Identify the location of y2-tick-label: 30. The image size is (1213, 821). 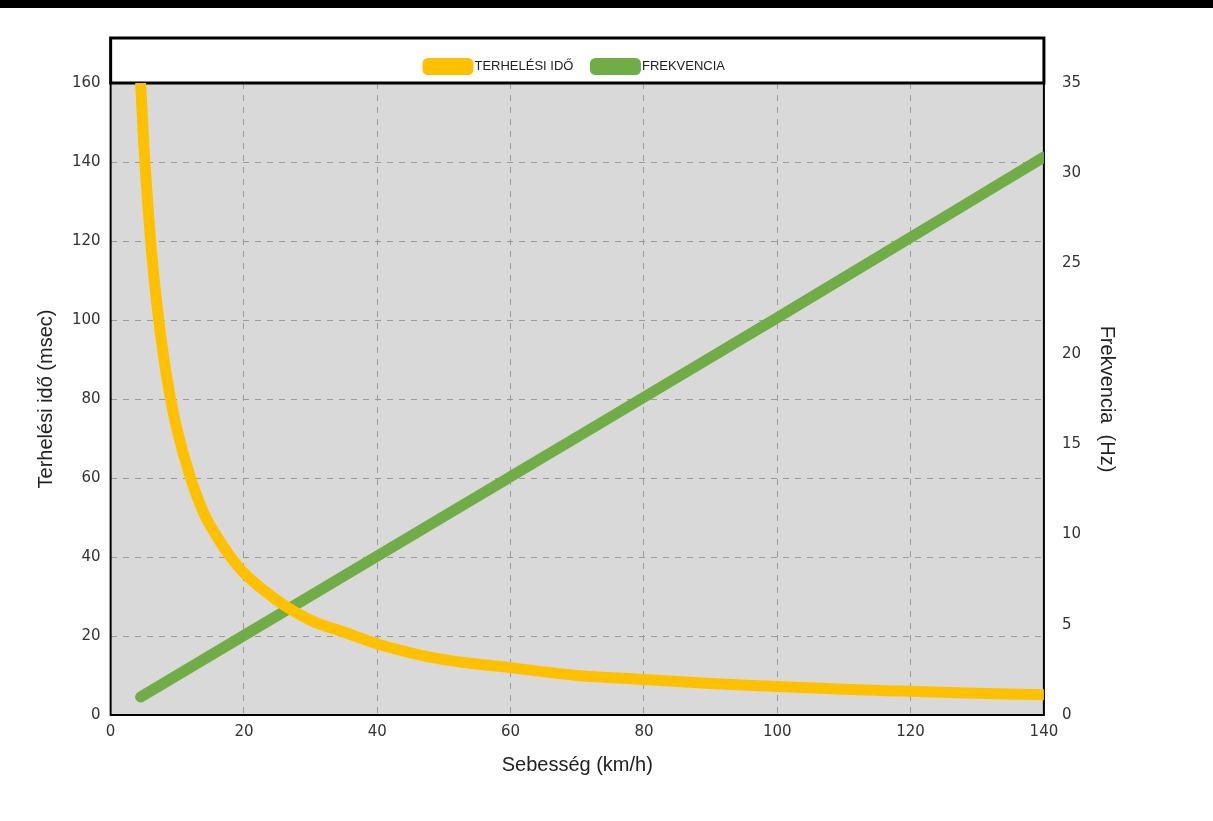
(1071, 172).